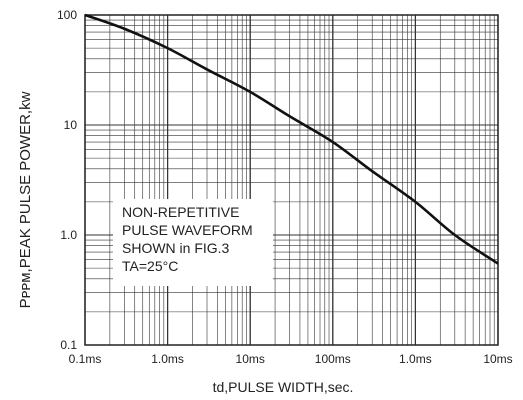 The width and height of the screenshot is (523, 400). What do you see at coordinates (176, 248) in the screenshot?
I see `annotation-line-3: SHOWN in FIG.3` at bounding box center [176, 248].